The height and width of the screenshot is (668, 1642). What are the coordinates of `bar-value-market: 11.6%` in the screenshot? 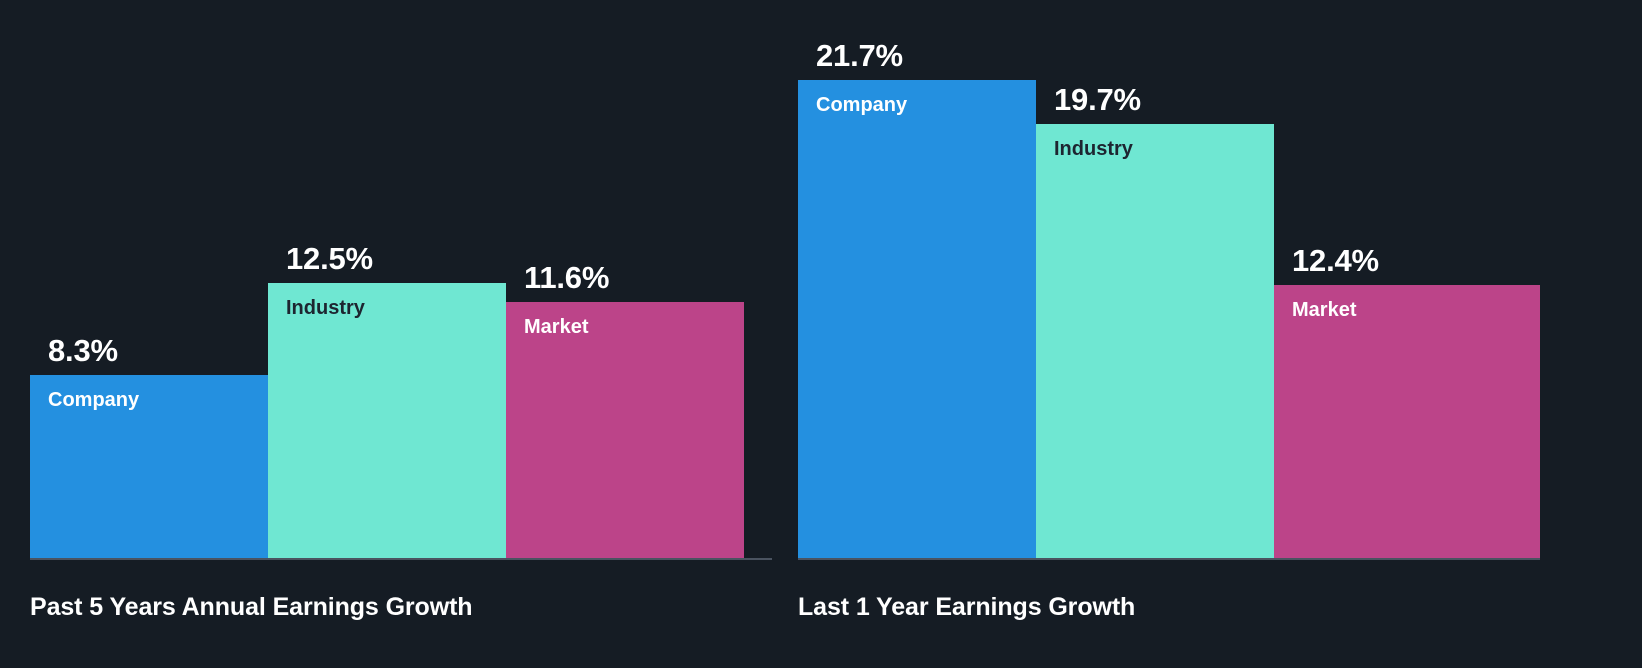 It's located at (567, 277).